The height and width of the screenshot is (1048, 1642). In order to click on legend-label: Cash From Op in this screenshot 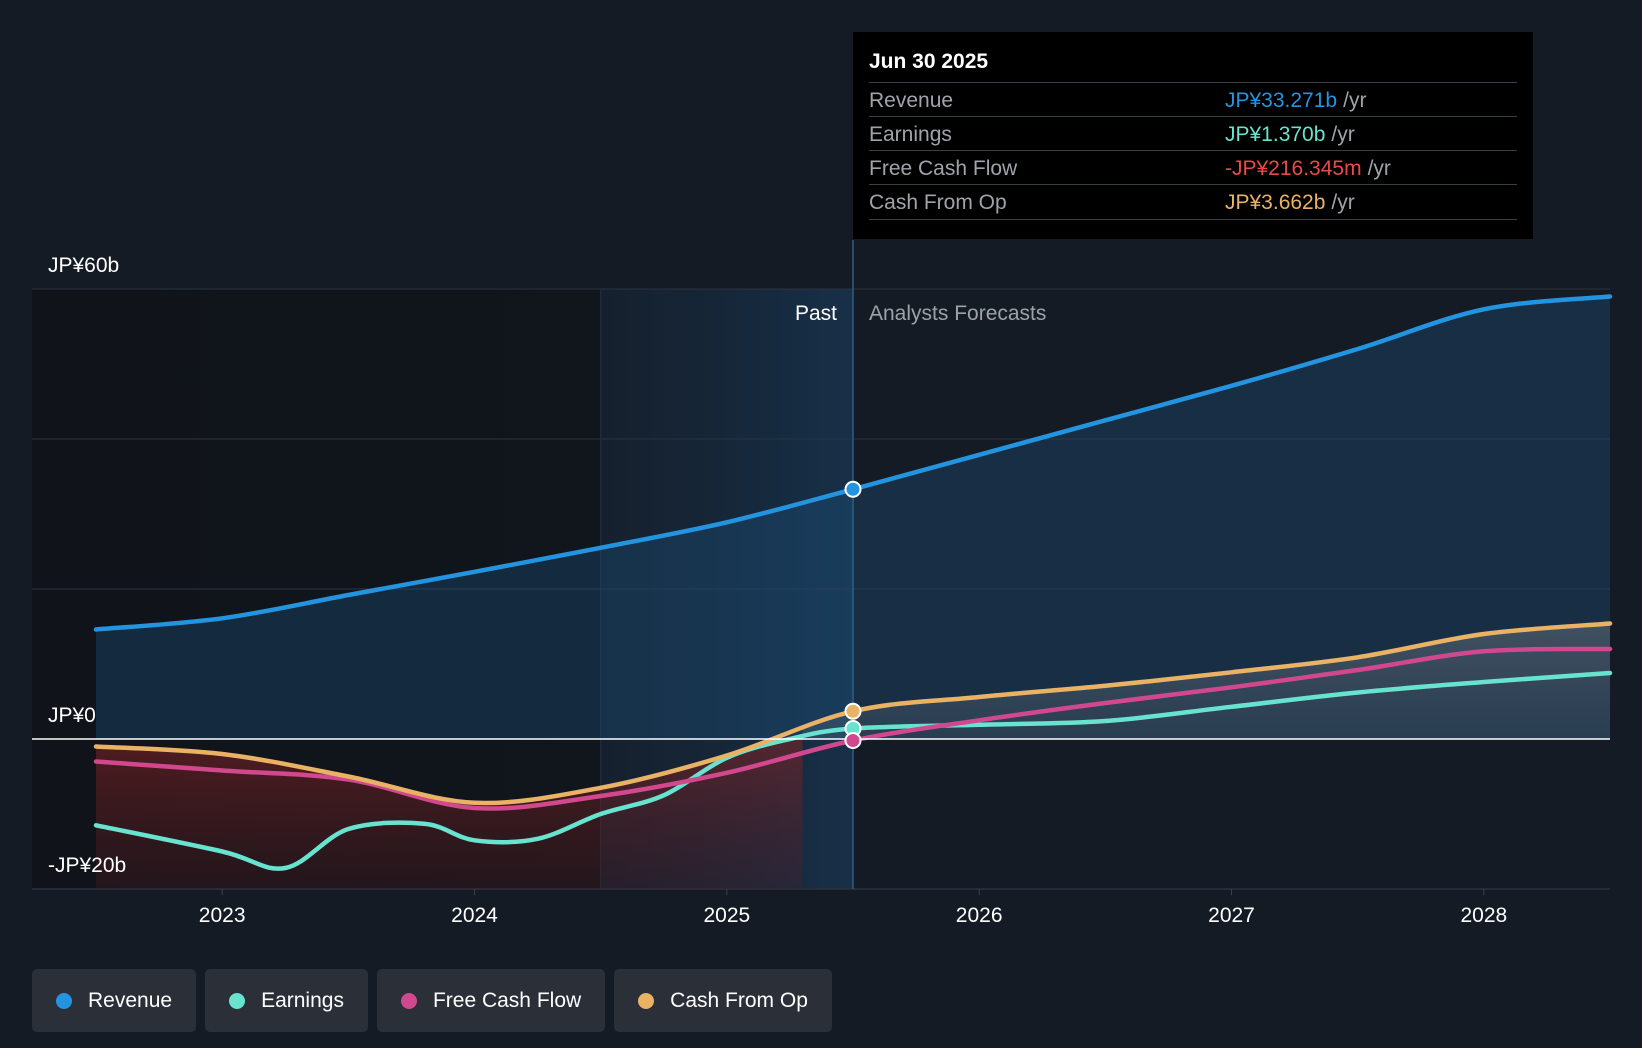, I will do `click(739, 1000)`.